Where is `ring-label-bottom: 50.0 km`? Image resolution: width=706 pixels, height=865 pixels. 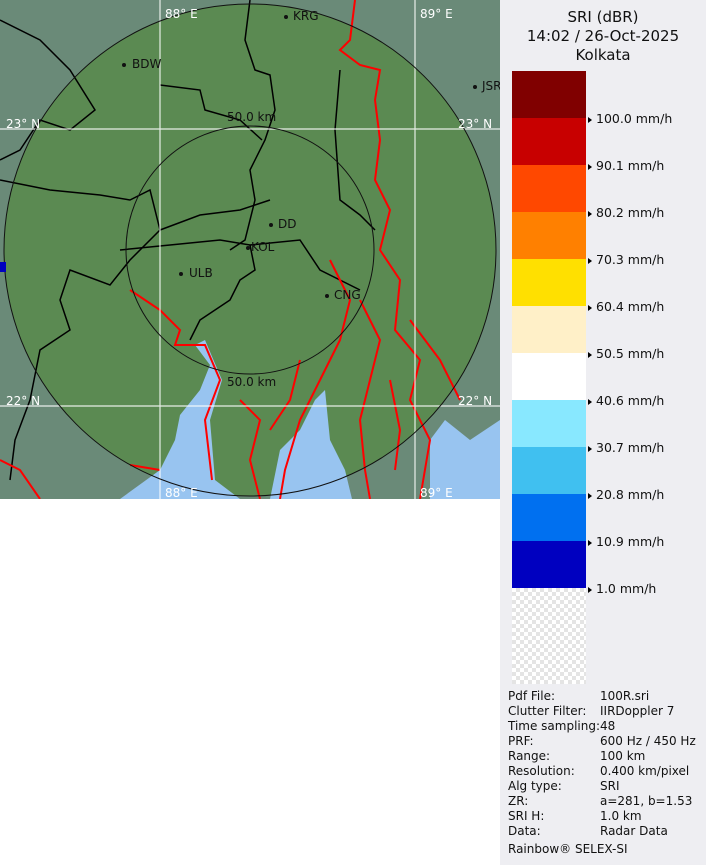 ring-label-bottom: 50.0 km is located at coordinates (251, 382).